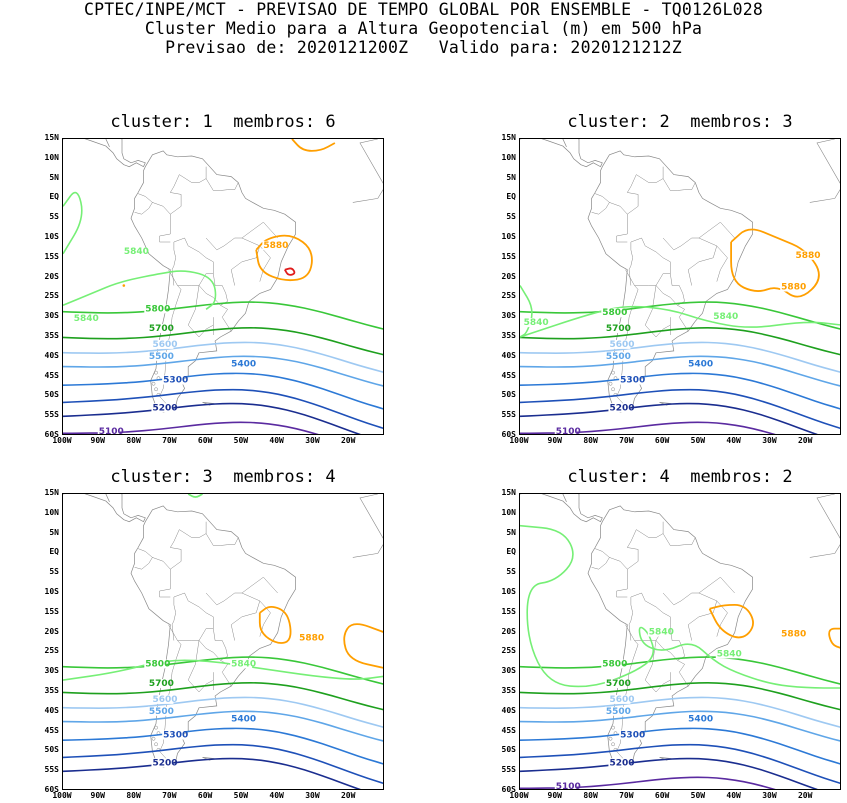  I want to click on panel-title-4: cluster: 4 membros: 2, so click(680, 477).